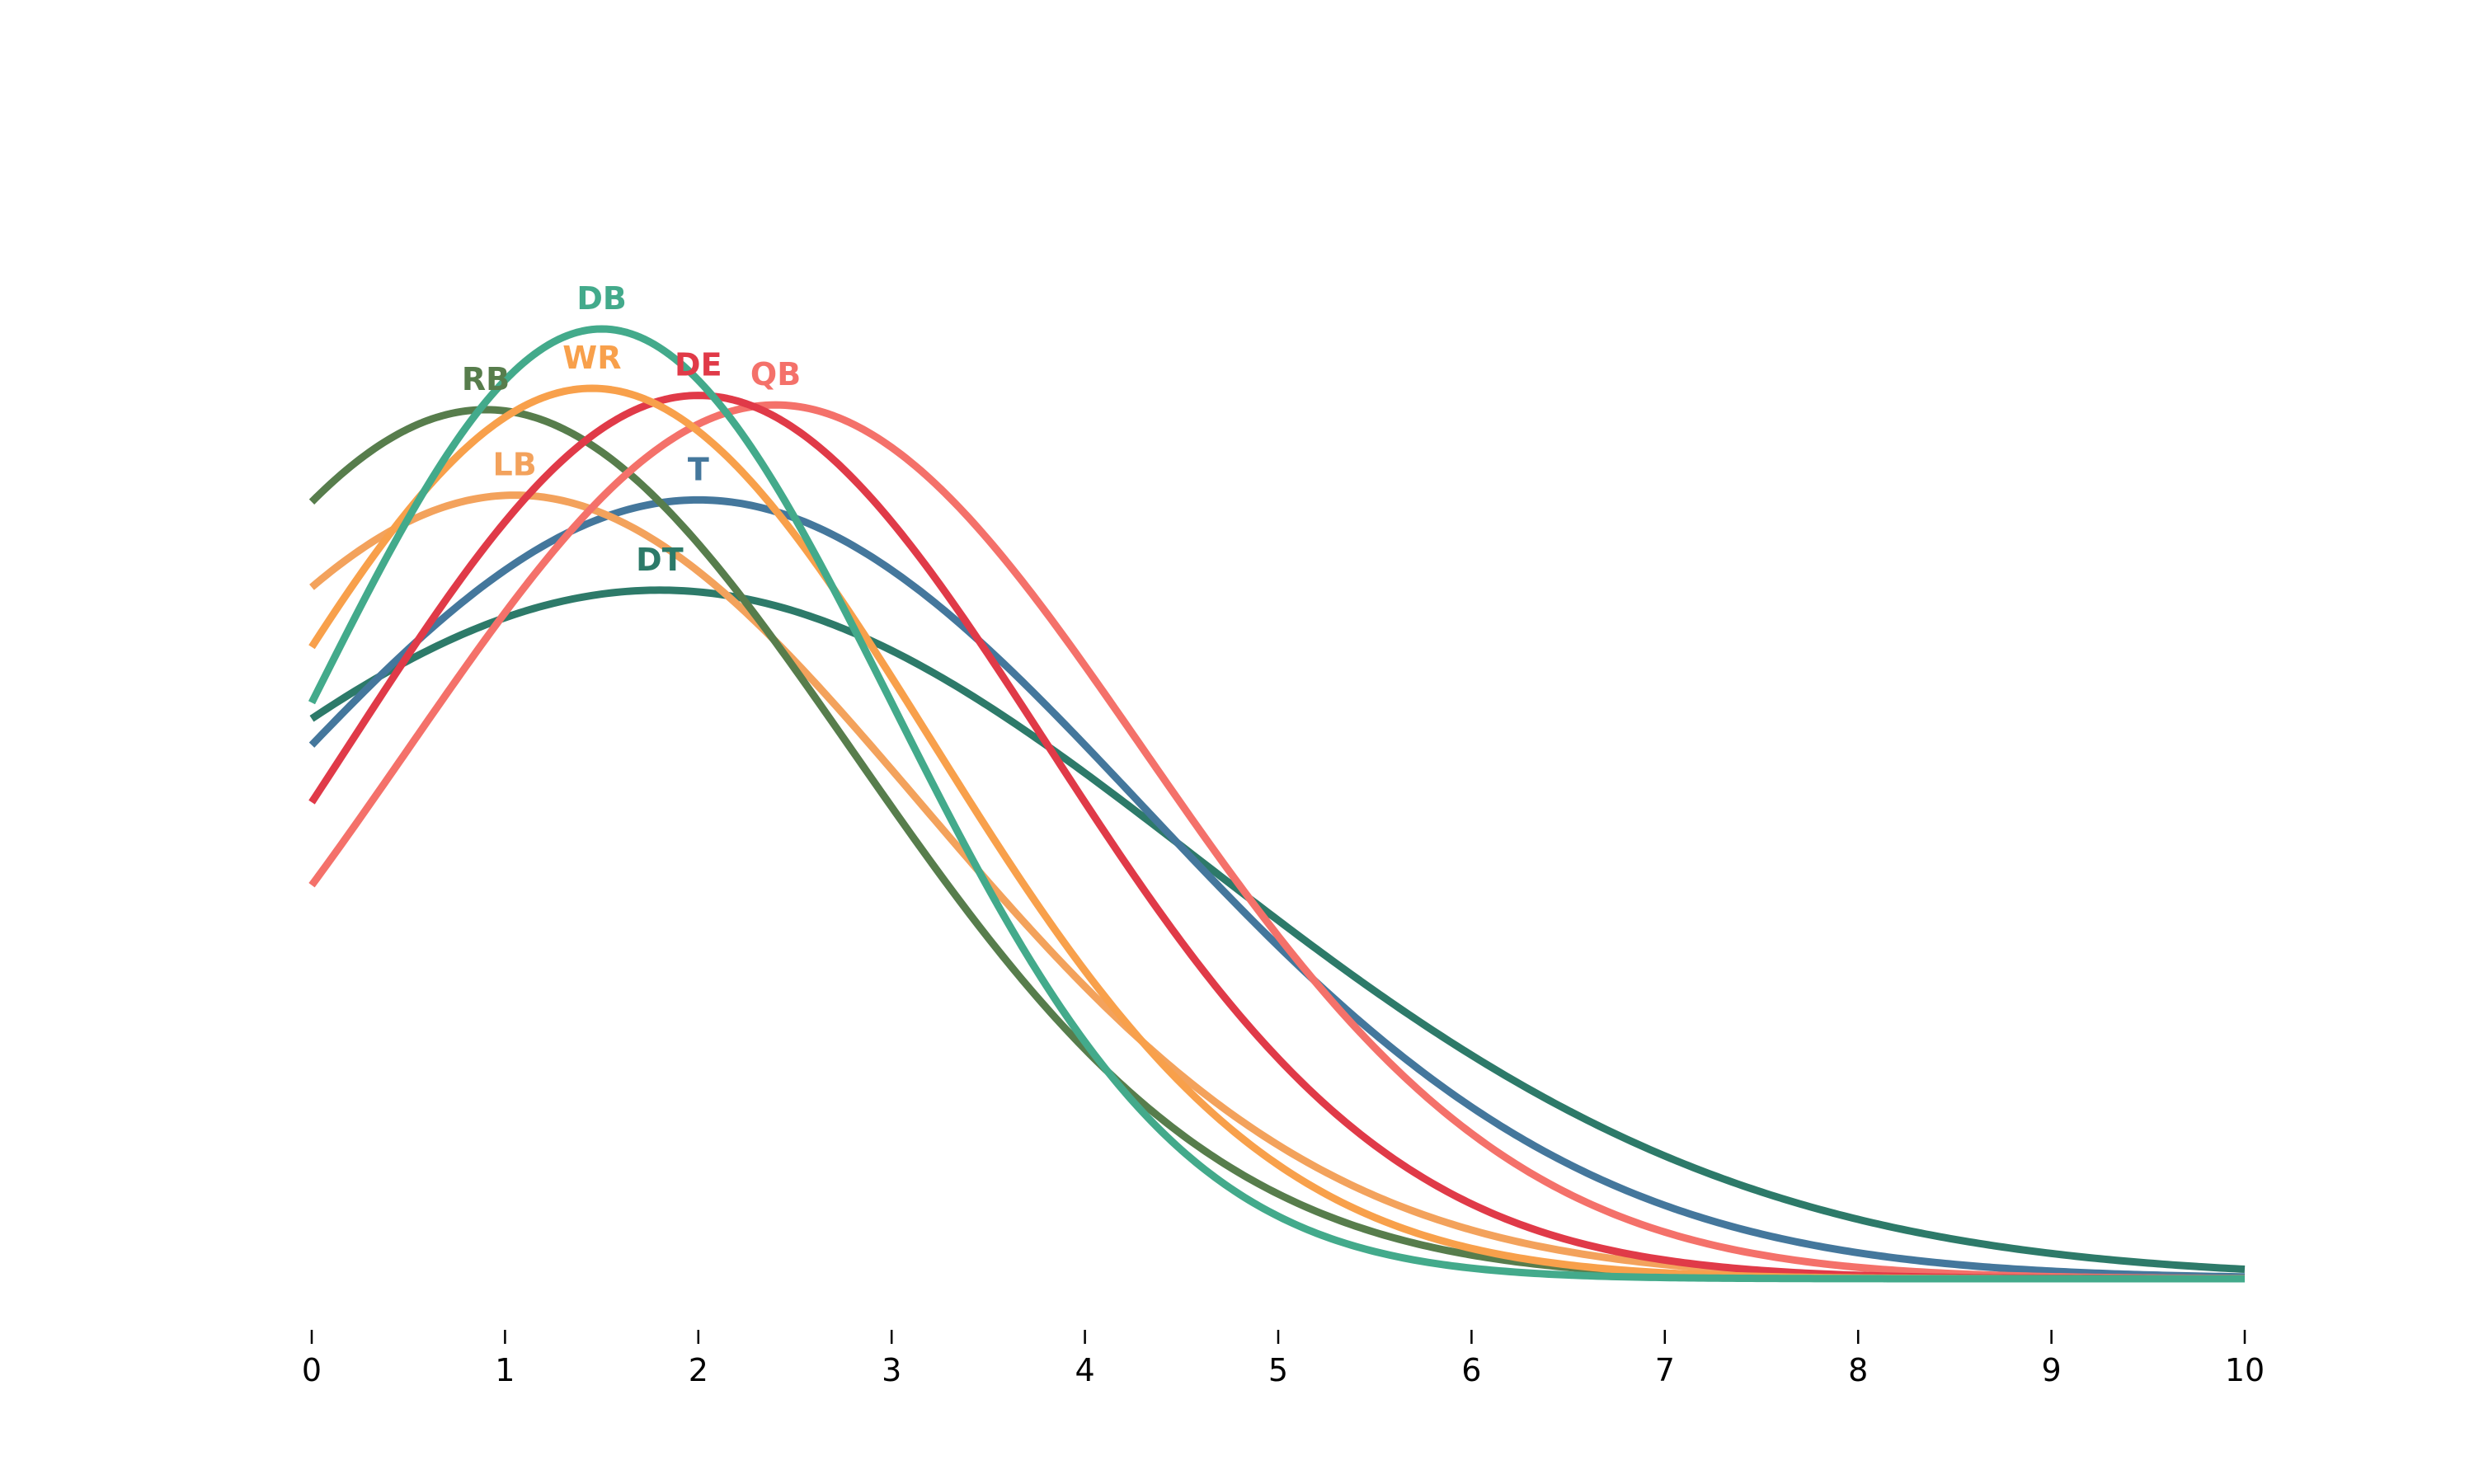 This screenshot has height=1484, width=2474. I want to click on x-tick-label-10: 10, so click(2245, 1370).